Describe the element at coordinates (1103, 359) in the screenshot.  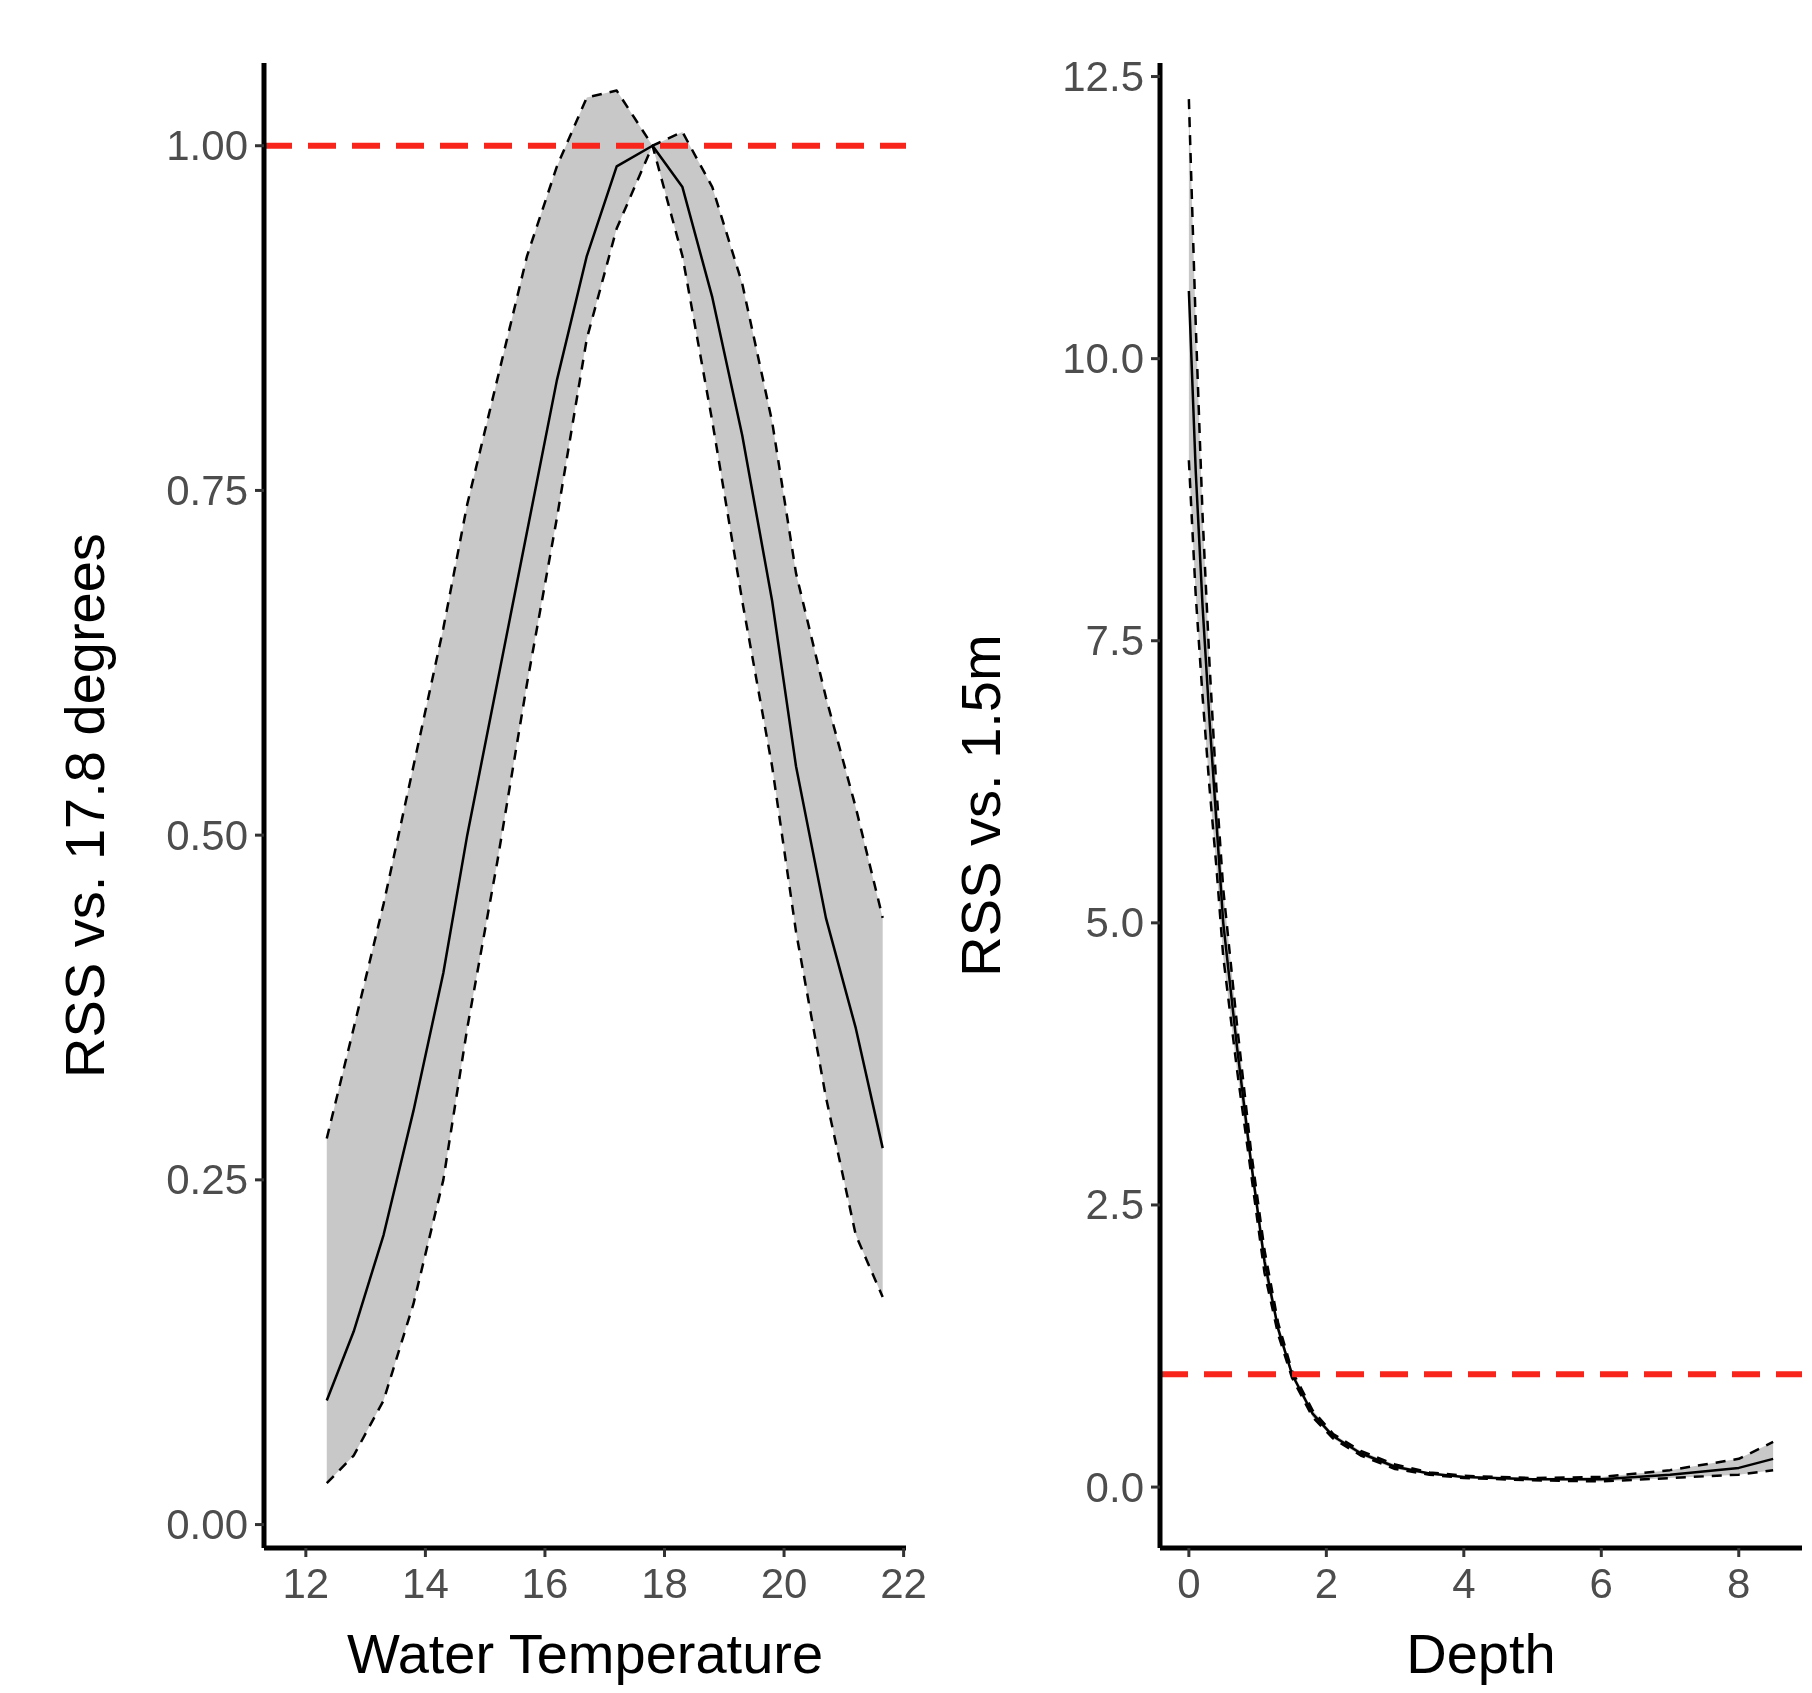
I see `y-tick-label: 10.0` at that location.